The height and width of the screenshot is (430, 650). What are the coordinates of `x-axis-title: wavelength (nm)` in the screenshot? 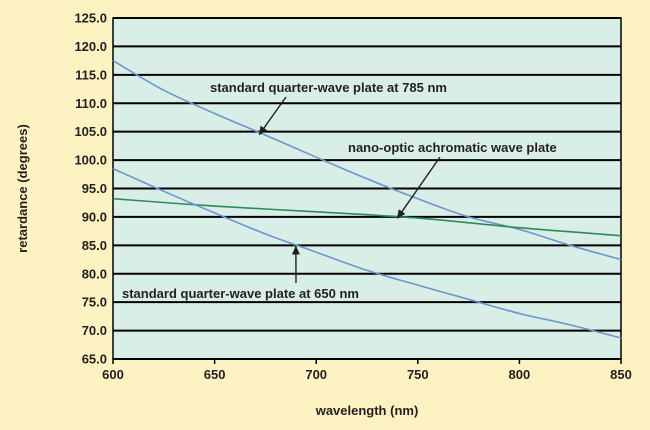 It's located at (367, 410).